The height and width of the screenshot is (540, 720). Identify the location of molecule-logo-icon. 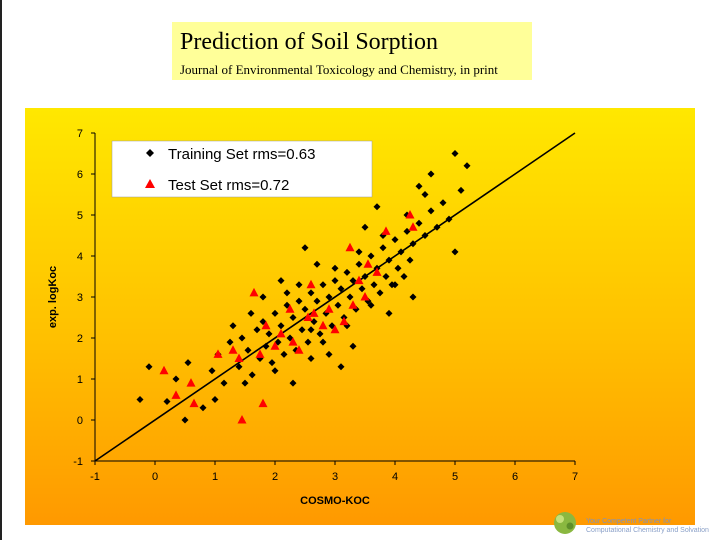
(565, 523).